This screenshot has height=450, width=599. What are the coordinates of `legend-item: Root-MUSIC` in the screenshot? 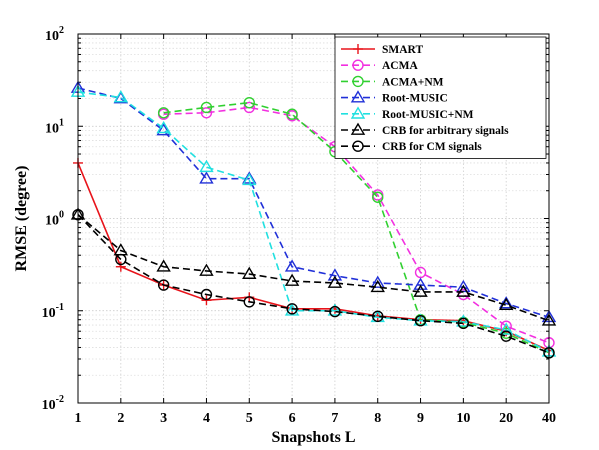 It's located at (394, 97).